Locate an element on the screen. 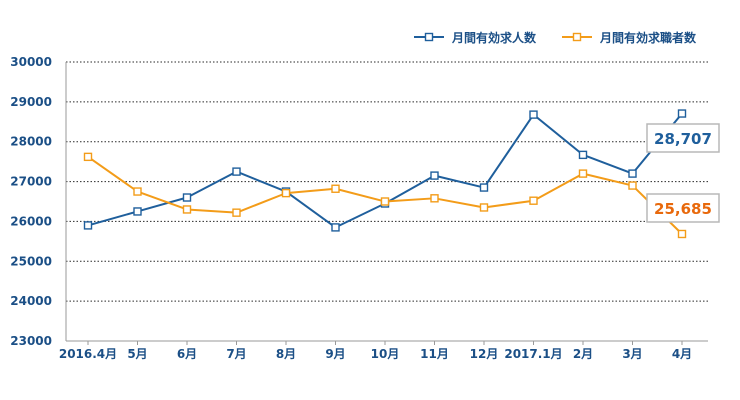  y-tick-label: 28000 is located at coordinates (31, 142).